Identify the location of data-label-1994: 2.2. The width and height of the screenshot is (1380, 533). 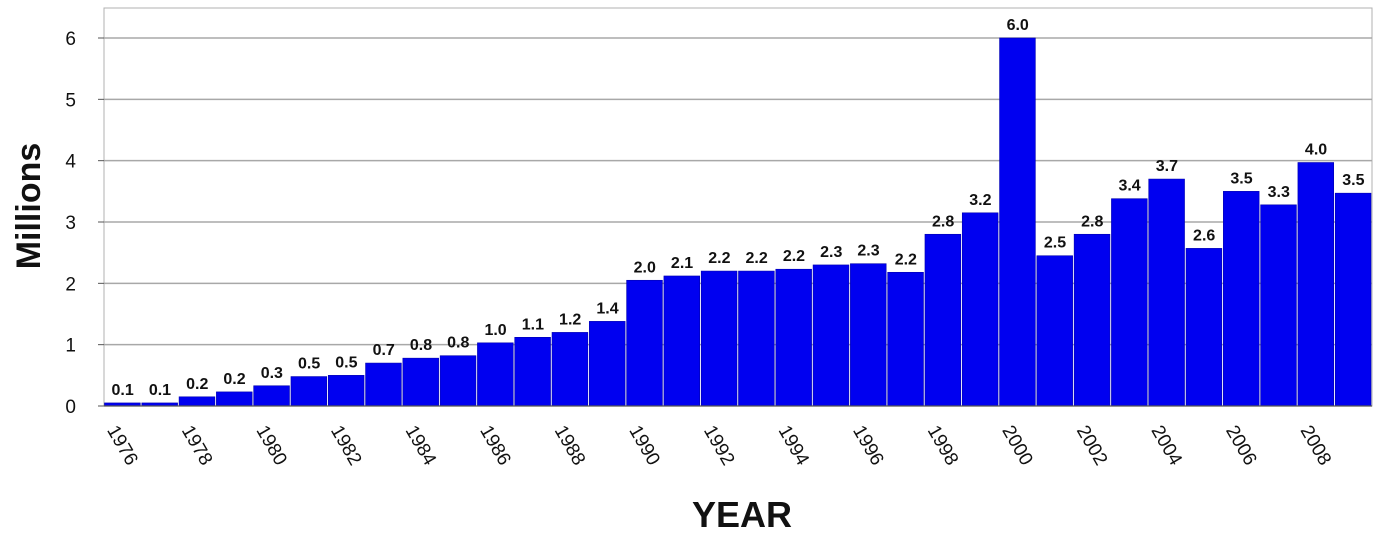
(794, 256).